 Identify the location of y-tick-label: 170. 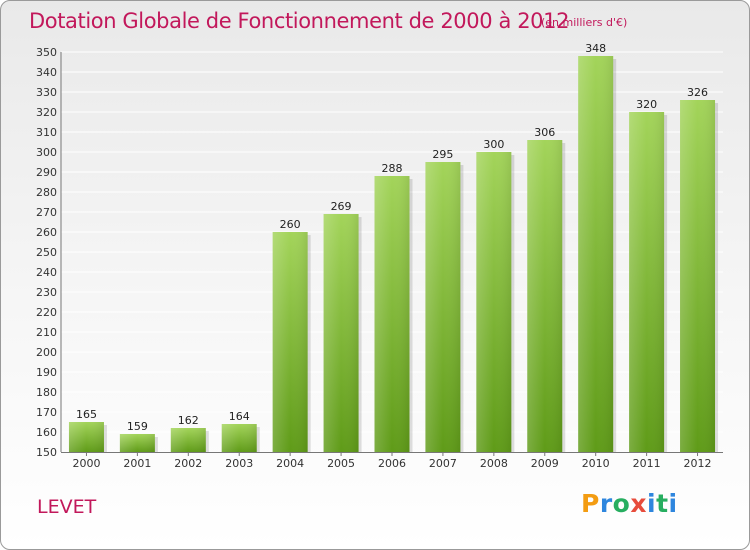
(46, 412).